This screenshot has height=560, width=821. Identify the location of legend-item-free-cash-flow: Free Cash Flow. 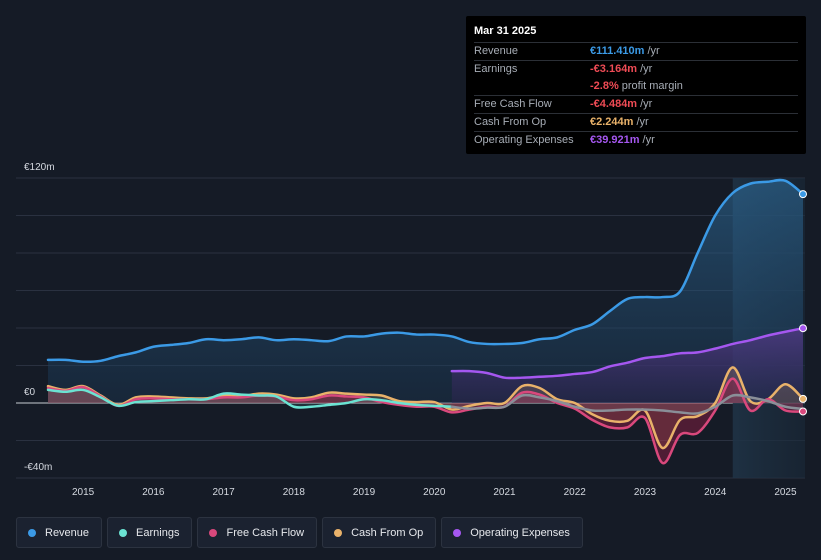
(257, 532).